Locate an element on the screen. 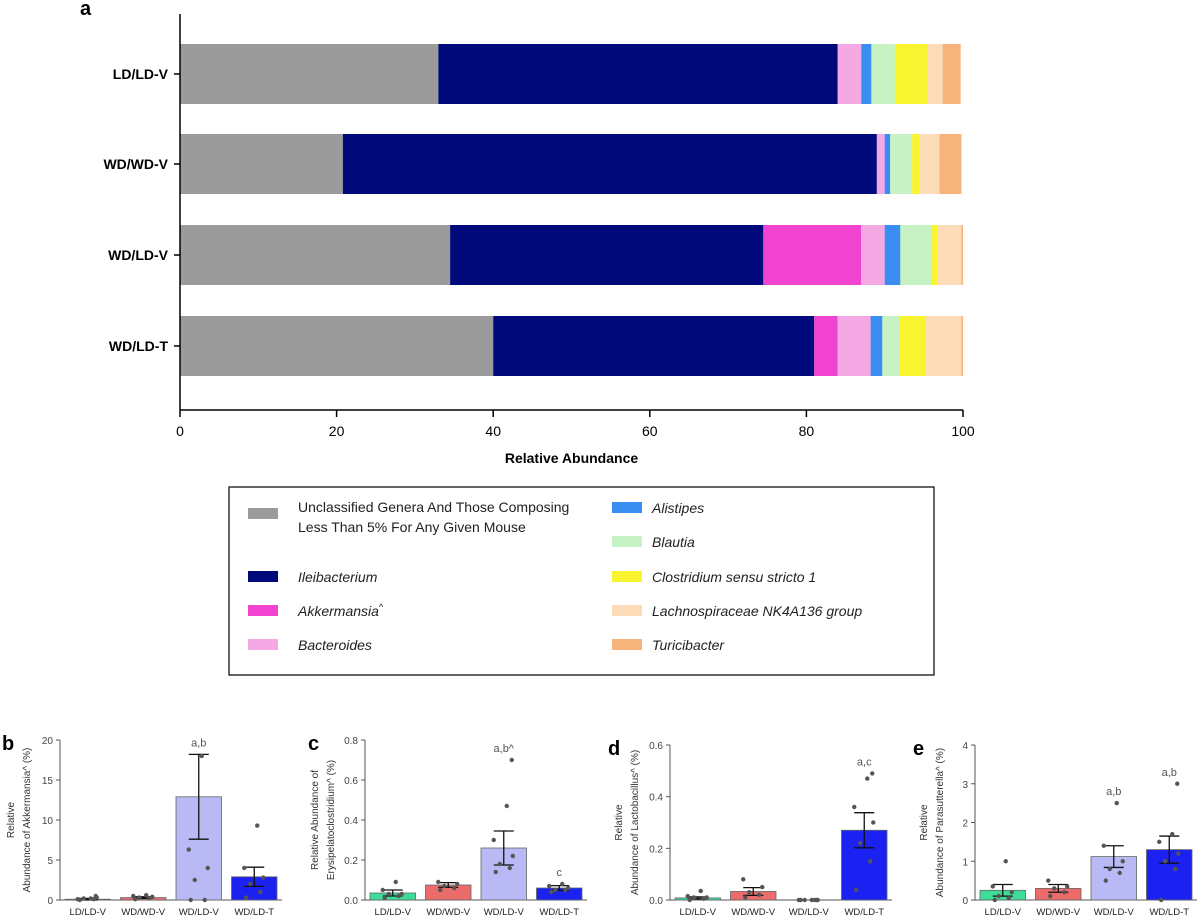 This screenshot has width=1200, height=920. legend-swatch-ileibacterium is located at coordinates (263, 576).